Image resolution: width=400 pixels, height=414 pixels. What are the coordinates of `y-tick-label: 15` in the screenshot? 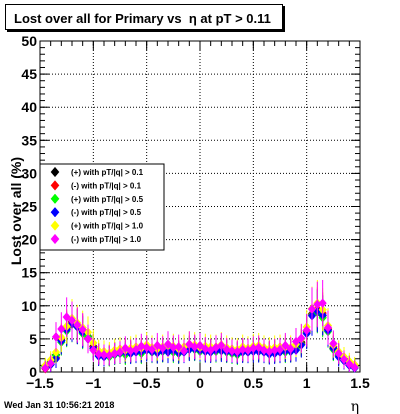 It's located at (29, 273).